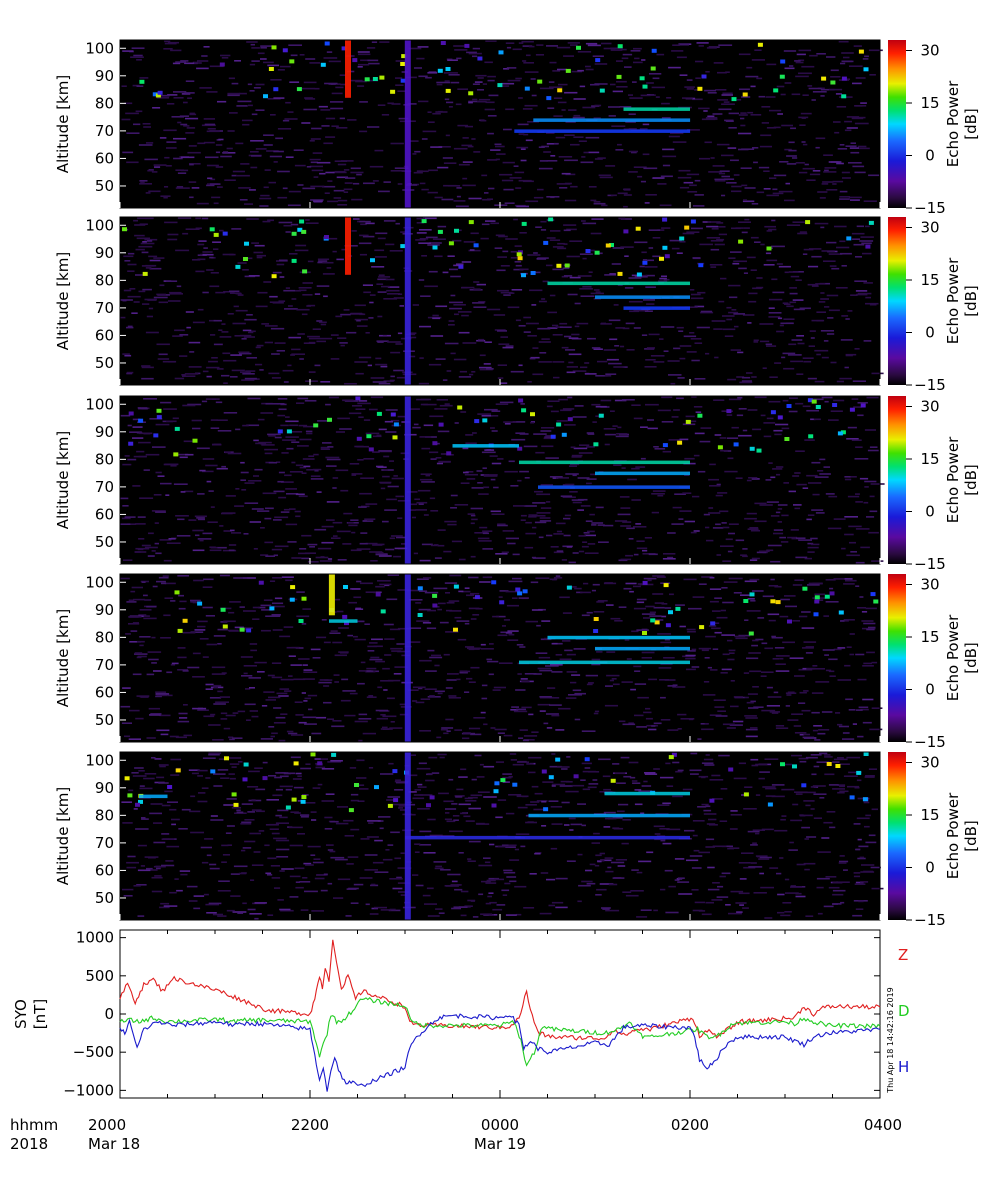  What do you see at coordinates (104, 103) in the screenshot?
I see `y-tick-label: 80` at bounding box center [104, 103].